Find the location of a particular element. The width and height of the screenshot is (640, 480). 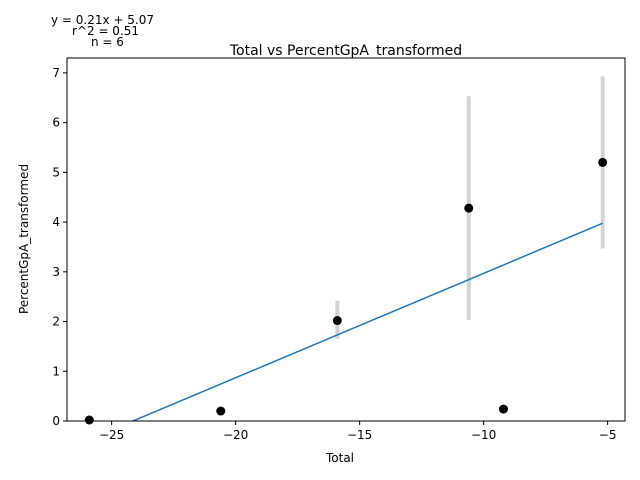

y-tick-label: 0 is located at coordinates (56, 421).